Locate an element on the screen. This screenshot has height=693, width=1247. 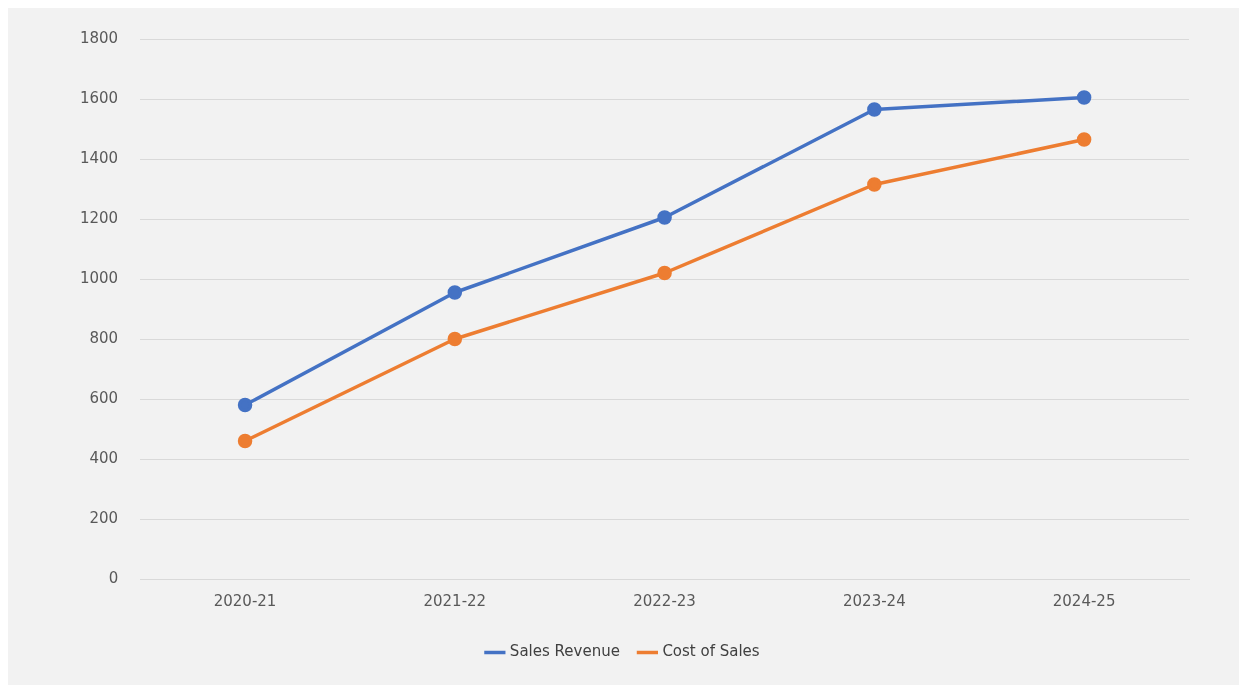
legend-label: Cost of Sales is located at coordinates (711, 651).